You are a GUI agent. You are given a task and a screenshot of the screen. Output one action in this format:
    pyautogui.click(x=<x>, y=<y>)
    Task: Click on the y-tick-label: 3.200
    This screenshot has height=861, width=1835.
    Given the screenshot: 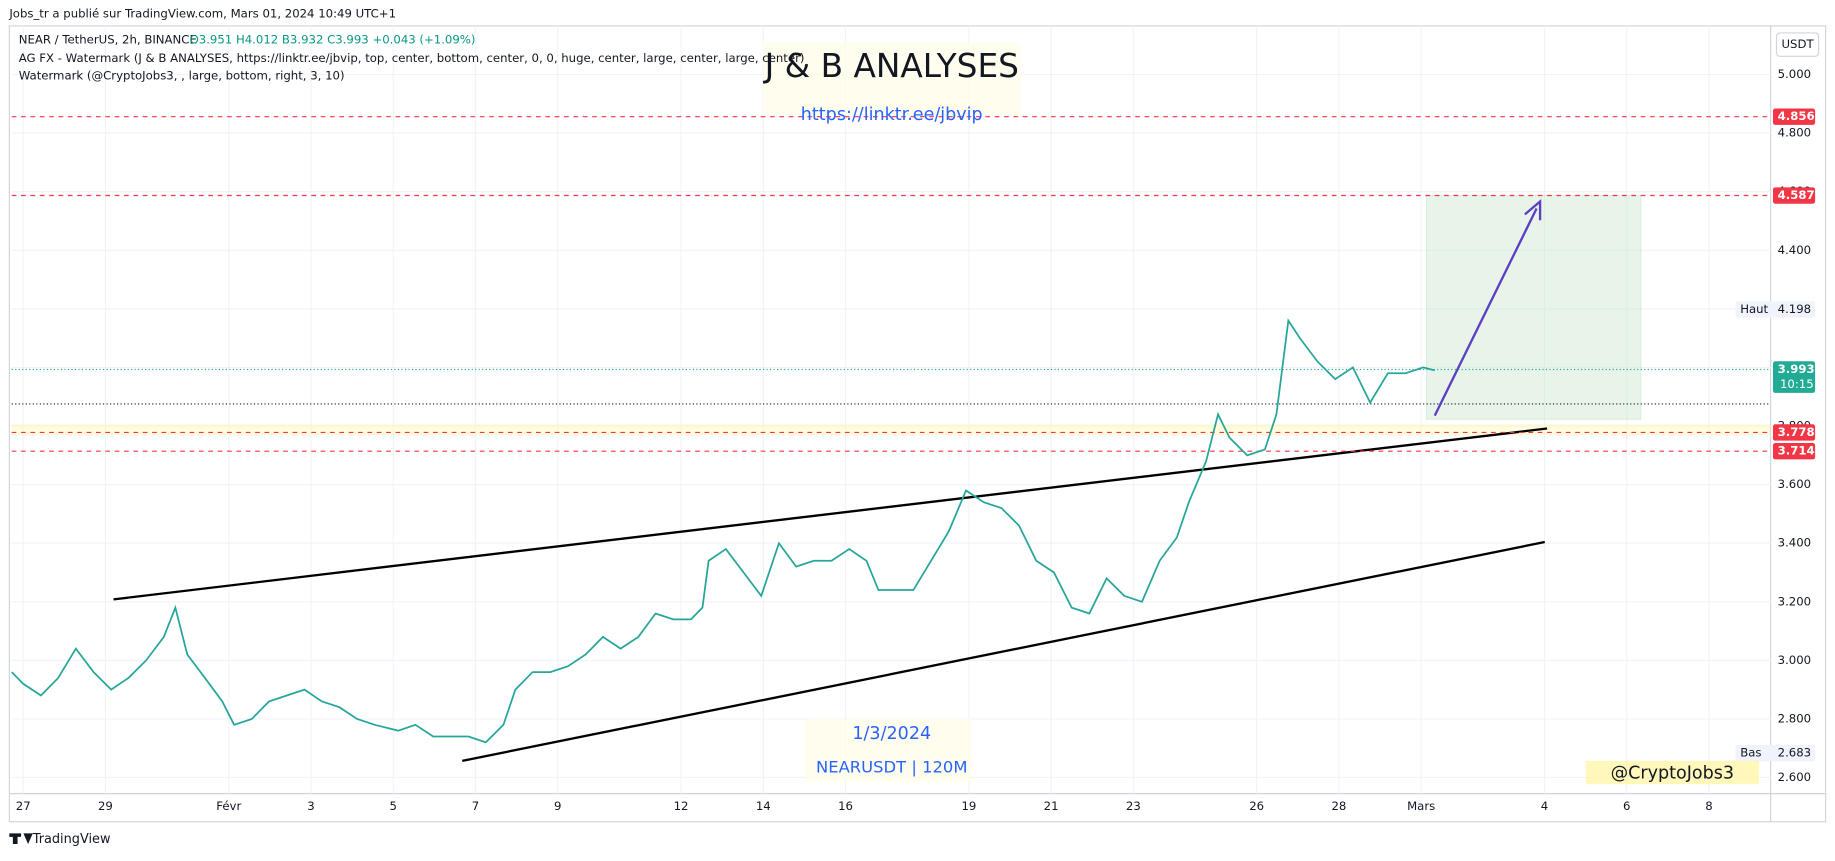 What is the action you would take?
    pyautogui.click(x=1794, y=601)
    